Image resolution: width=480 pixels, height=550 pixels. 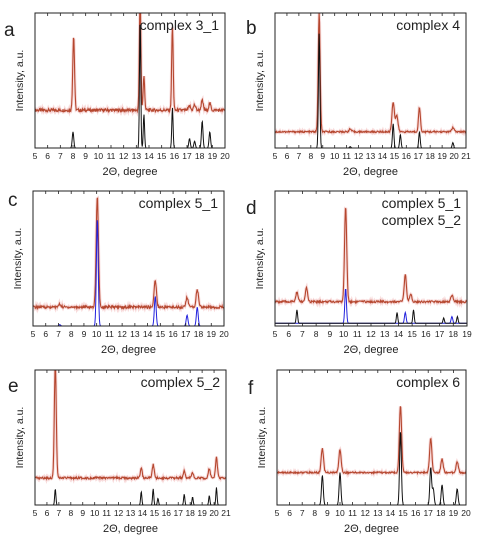 I want to click on series-experimental-halo, so click(x=128, y=254).